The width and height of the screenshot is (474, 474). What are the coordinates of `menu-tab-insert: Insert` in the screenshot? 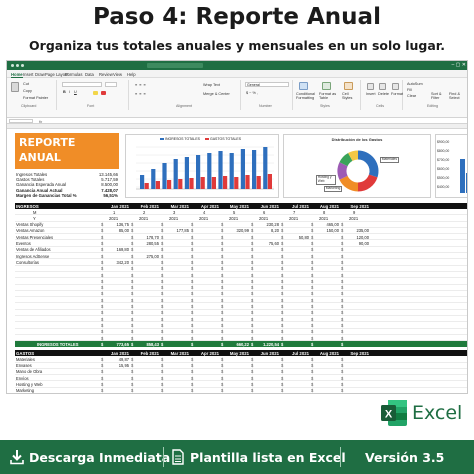 It's located at (28, 74).